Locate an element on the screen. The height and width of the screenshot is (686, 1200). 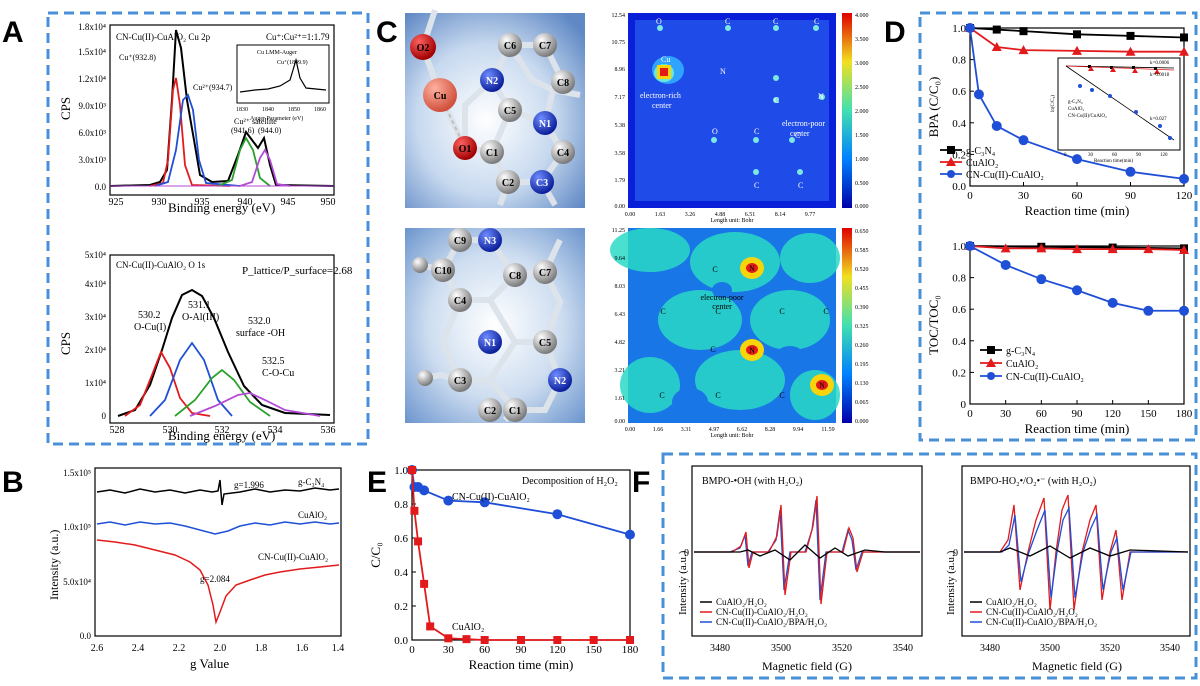
inset-xtick: 60 is located at coordinates (1115, 155).